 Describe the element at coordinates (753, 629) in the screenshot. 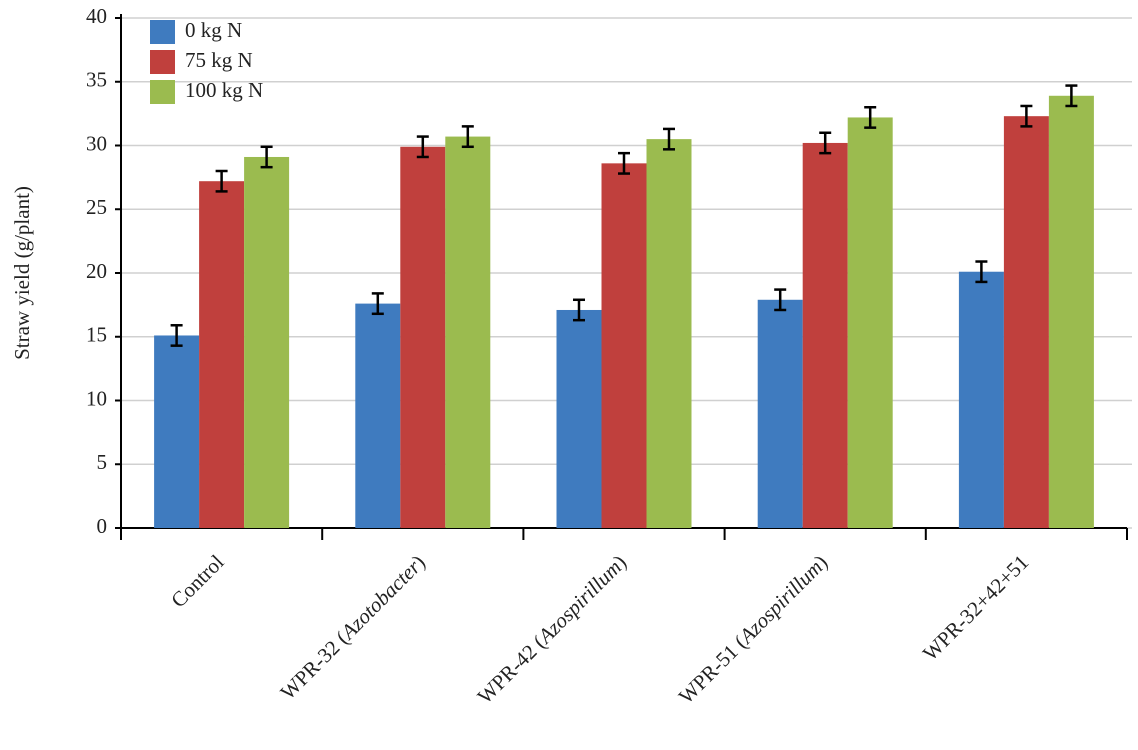

I see `x-tick-label: WPR-51 (Azospirillum)` at that location.